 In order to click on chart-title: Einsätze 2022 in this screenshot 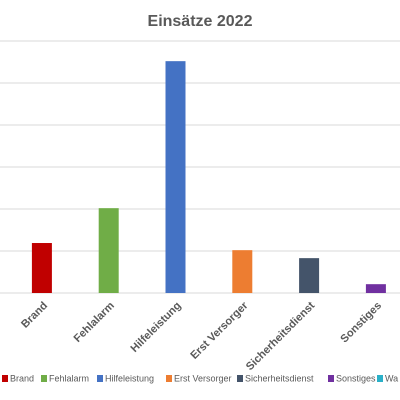, I will do `click(200, 21)`.